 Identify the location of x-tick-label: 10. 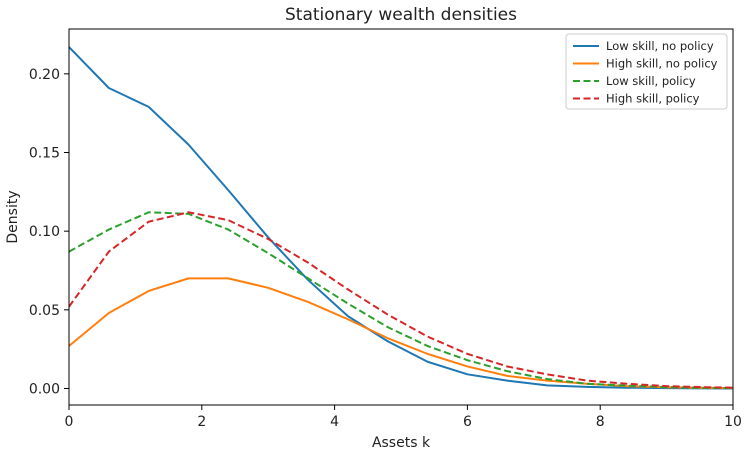
(733, 422).